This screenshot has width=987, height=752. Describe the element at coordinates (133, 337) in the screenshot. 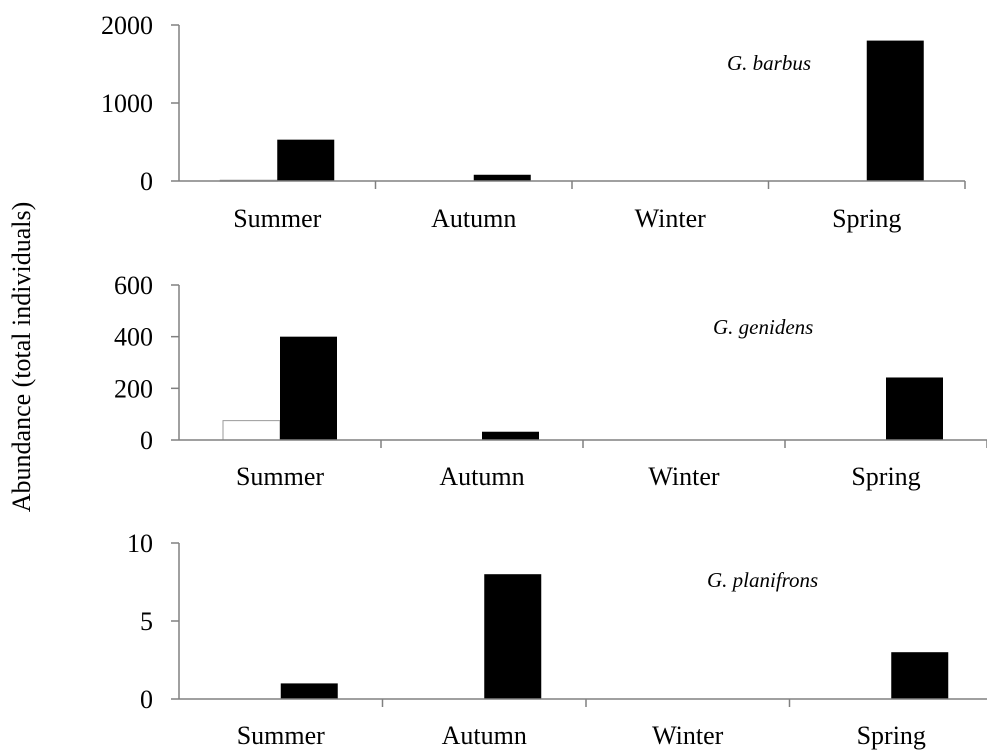

I see `y-tick-label: 400` at that location.